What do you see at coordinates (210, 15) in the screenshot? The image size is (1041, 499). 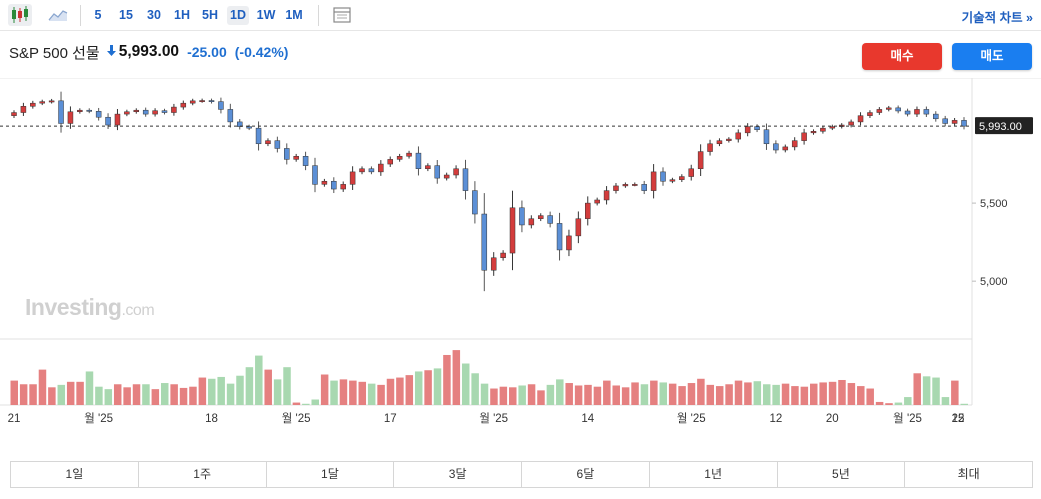 I see `interval-5h: 5H` at bounding box center [210, 15].